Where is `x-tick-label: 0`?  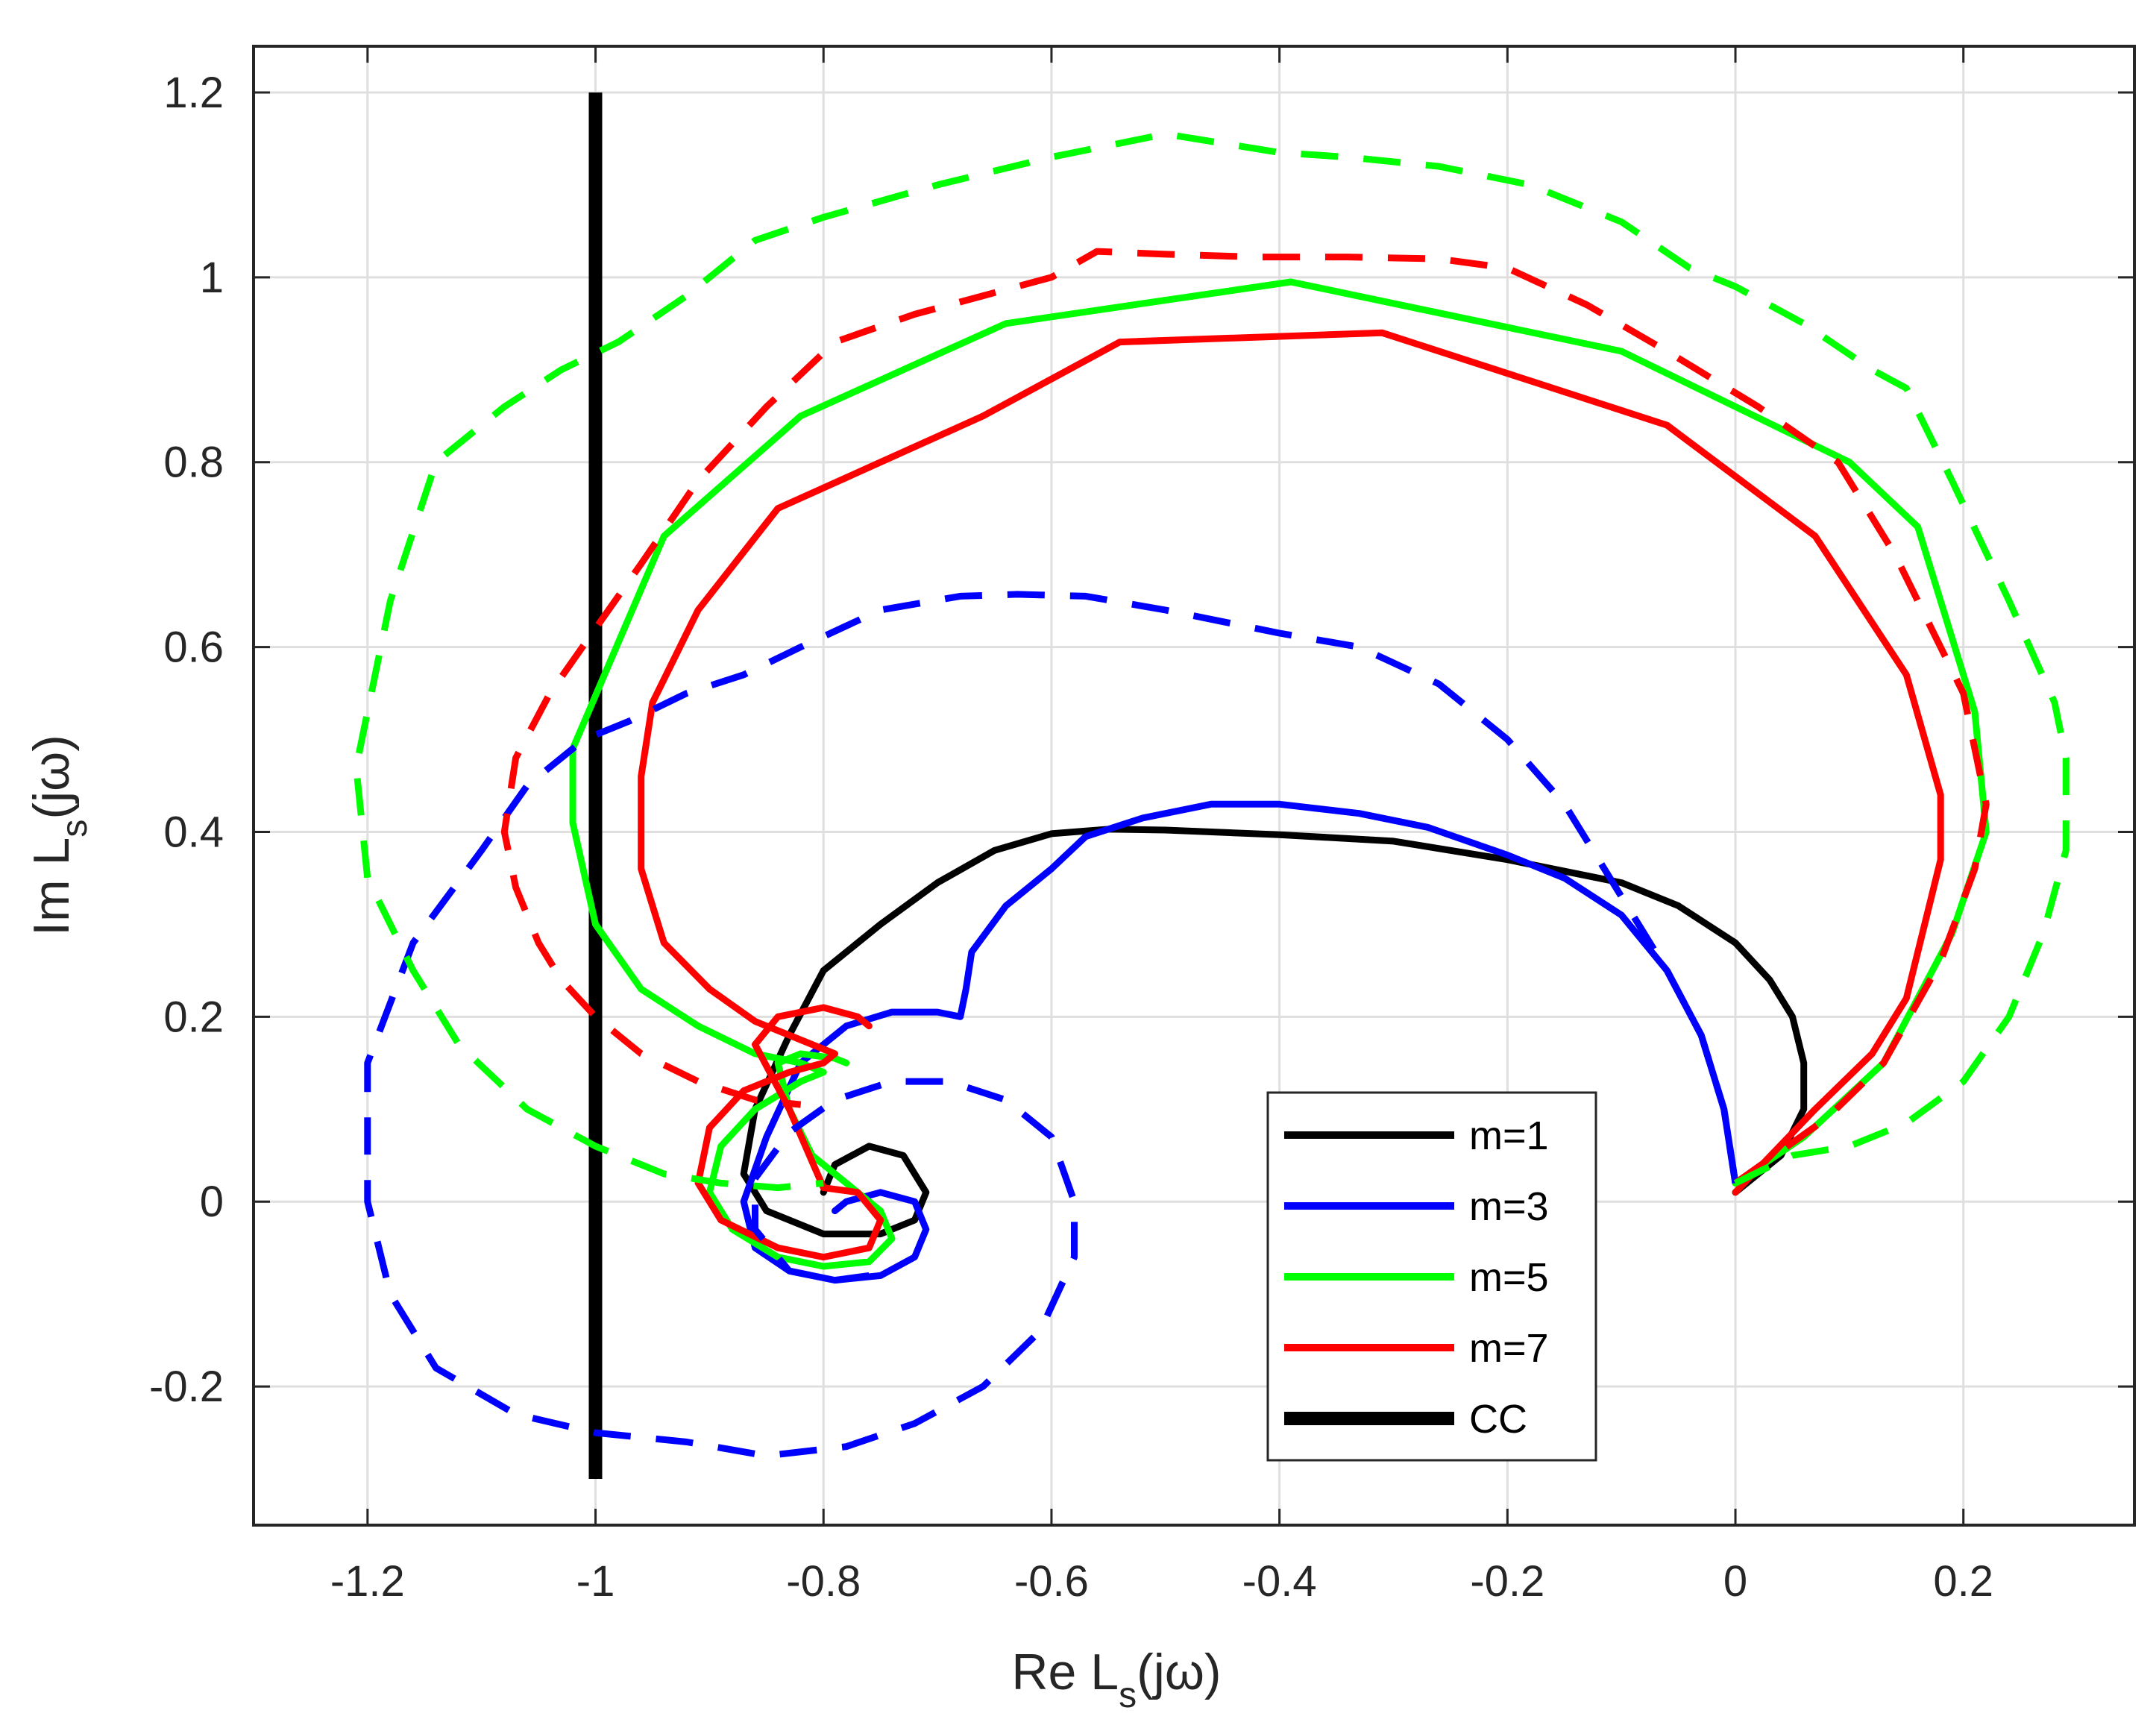 x-tick-label: 0 is located at coordinates (1735, 1581).